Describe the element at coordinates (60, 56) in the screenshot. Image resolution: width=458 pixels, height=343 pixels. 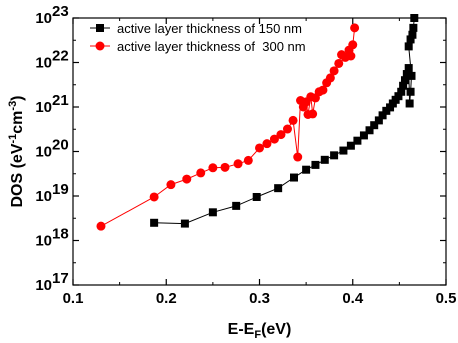
I see `y-tick-label-exponent: 22` at that location.